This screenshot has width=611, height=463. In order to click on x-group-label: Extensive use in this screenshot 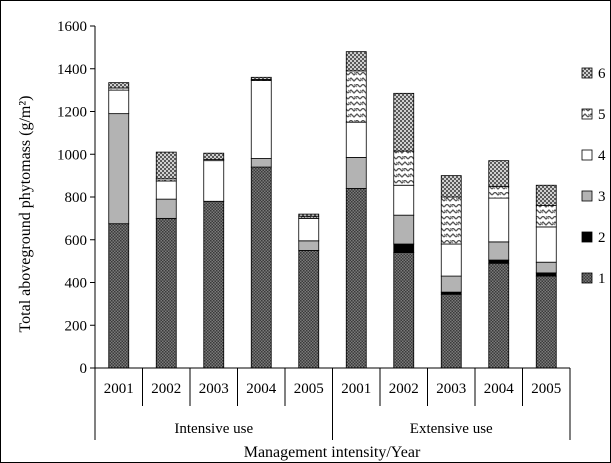, I will do `click(451, 429)`.